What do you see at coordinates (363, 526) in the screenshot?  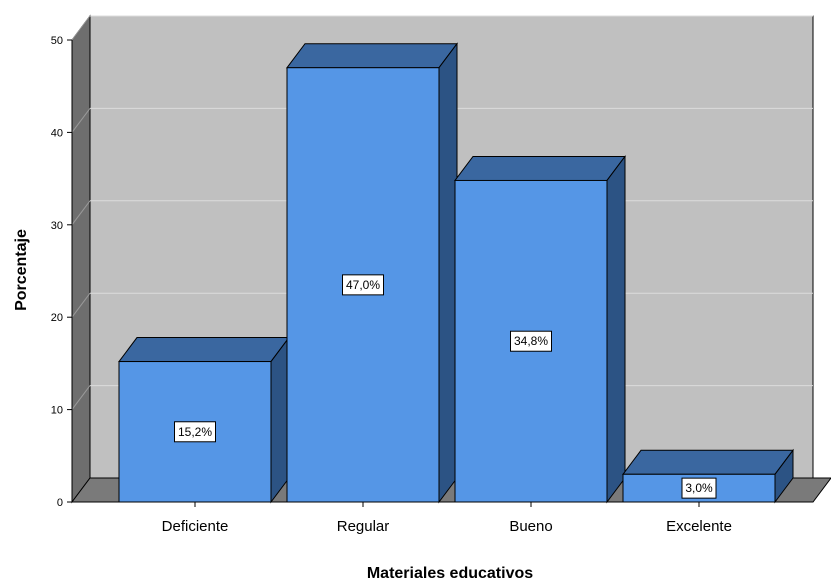 I see `x-tick-label: Regular` at bounding box center [363, 526].